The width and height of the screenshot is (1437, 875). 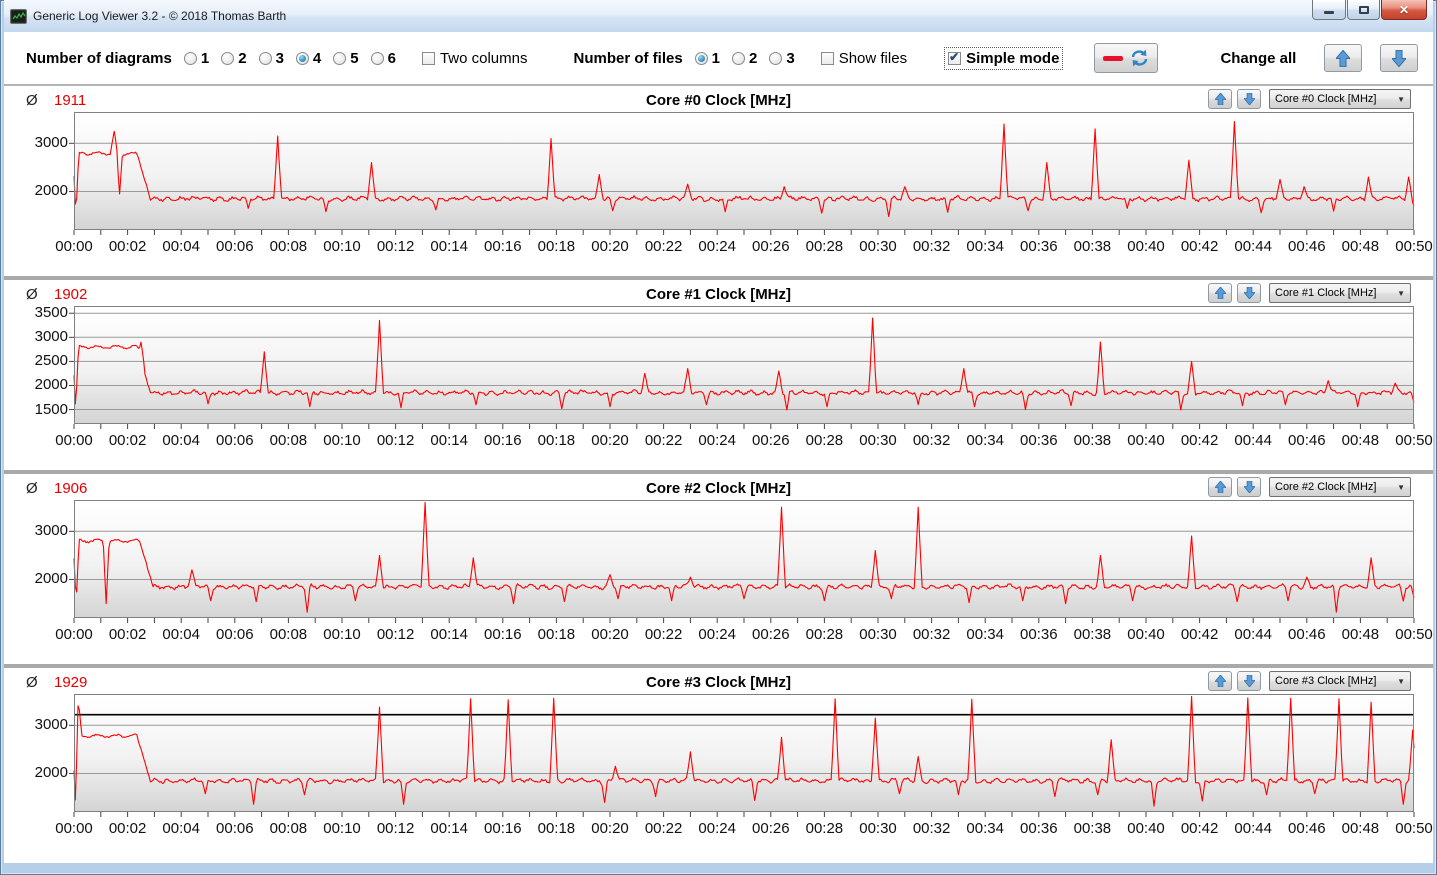 What do you see at coordinates (1126, 58) in the screenshot?
I see `refresh-button` at bounding box center [1126, 58].